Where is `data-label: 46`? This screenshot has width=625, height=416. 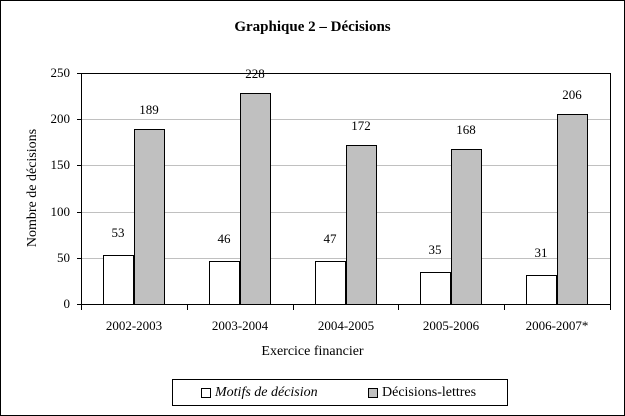
data-label: 46 is located at coordinates (224, 238).